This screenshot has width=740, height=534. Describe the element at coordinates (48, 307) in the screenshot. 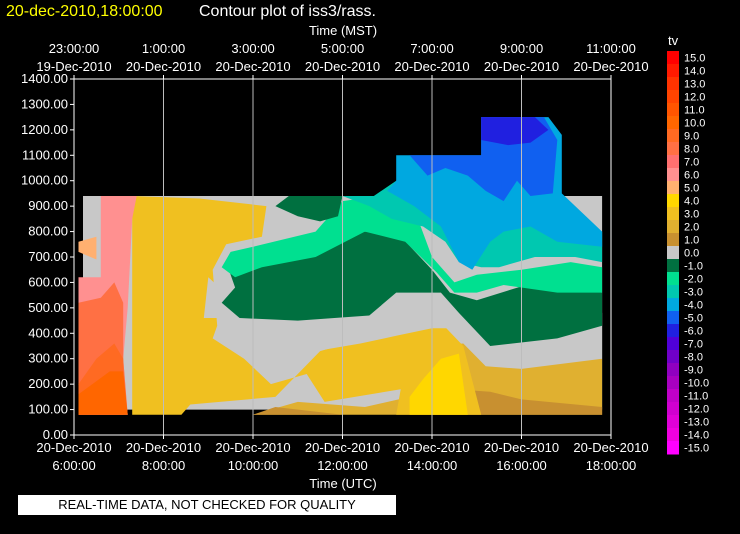

I see `y-tick-label-5: 500.00` at that location.